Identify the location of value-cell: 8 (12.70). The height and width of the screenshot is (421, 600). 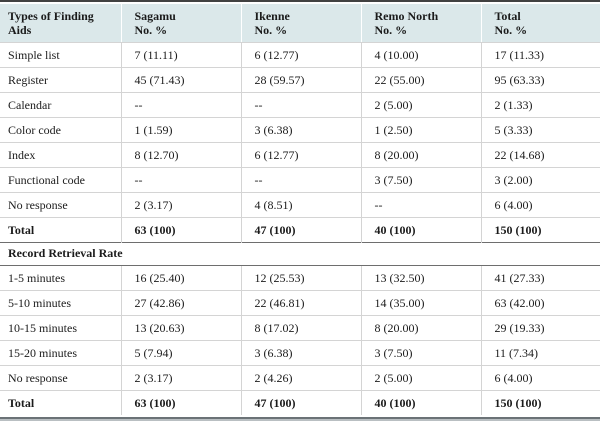
(181, 155).